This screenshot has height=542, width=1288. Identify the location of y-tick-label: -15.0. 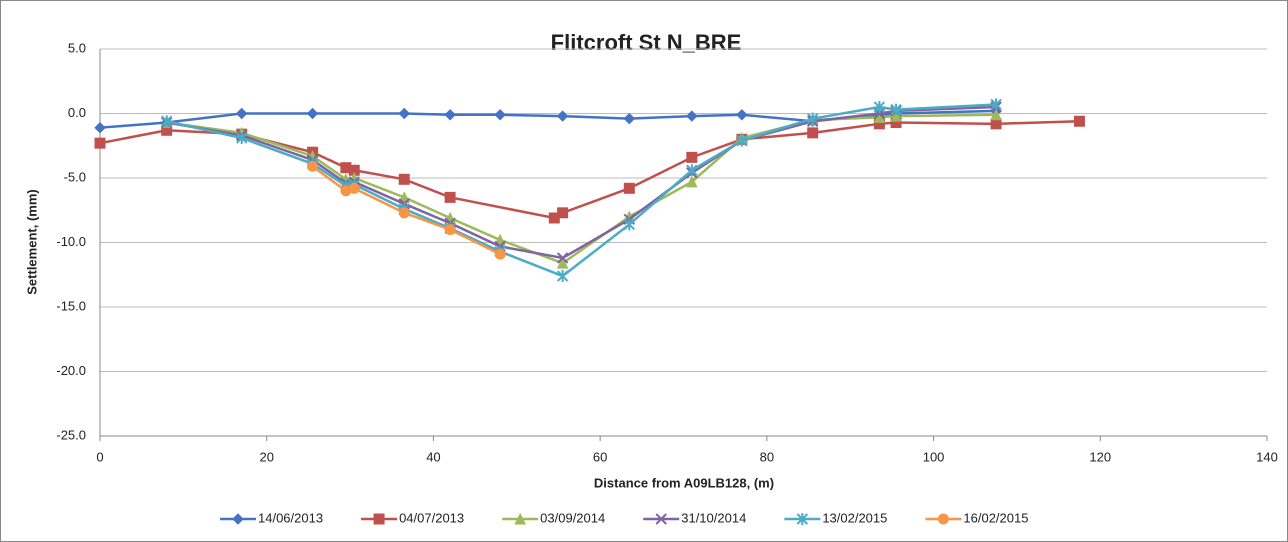
(71, 305).